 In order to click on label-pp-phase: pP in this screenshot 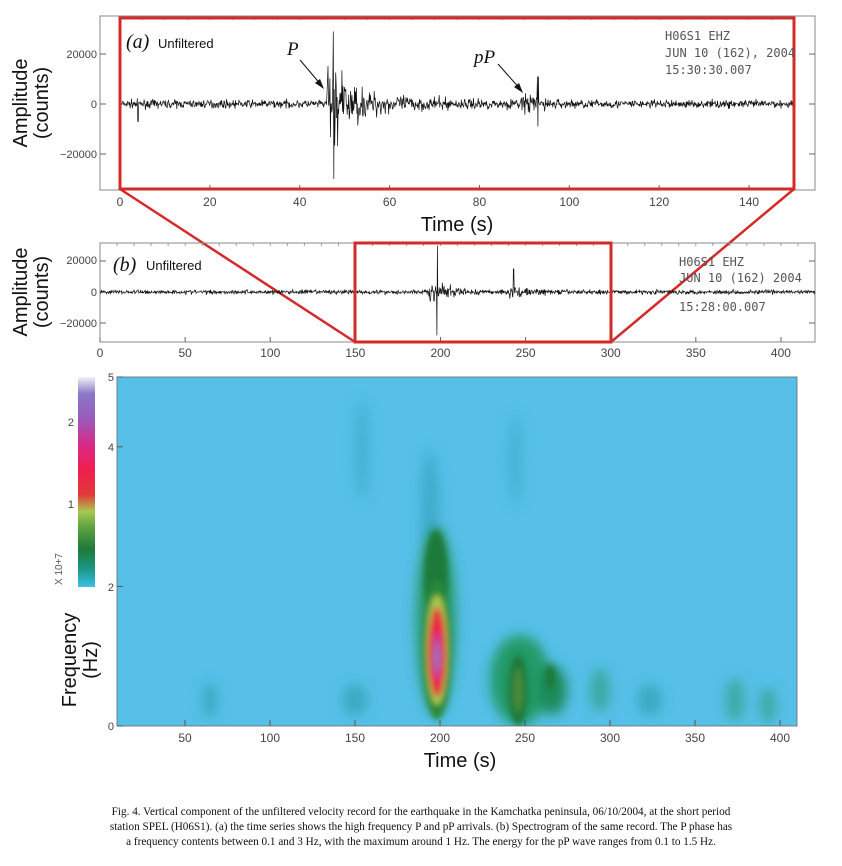, I will do `click(484, 57)`.